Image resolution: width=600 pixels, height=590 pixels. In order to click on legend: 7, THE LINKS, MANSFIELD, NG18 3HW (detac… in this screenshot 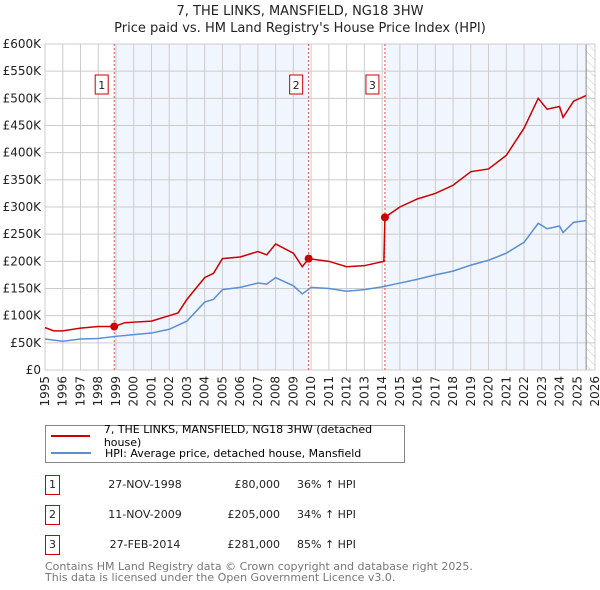, I will do `click(225, 443)`.